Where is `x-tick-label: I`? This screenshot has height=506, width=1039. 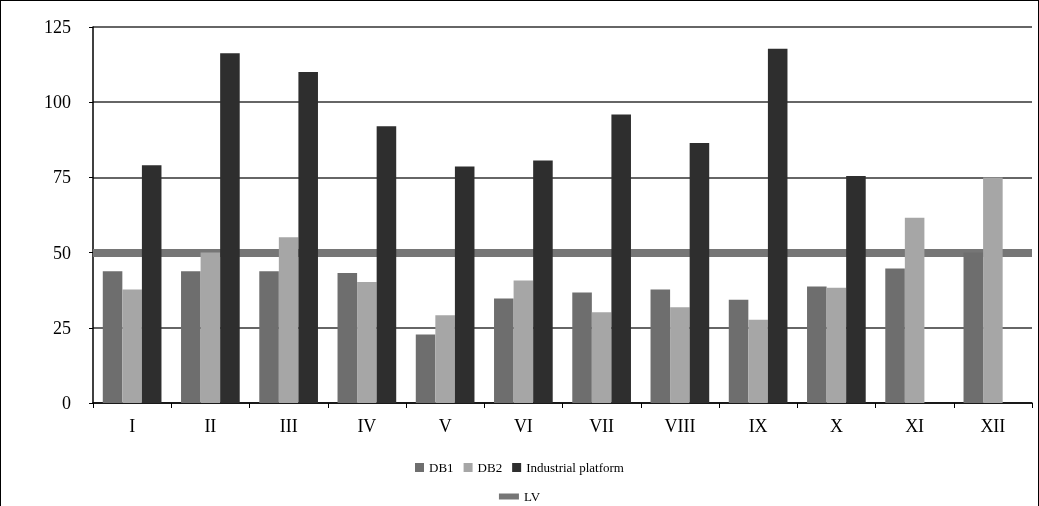
x-tick-label: I is located at coordinates (132, 426).